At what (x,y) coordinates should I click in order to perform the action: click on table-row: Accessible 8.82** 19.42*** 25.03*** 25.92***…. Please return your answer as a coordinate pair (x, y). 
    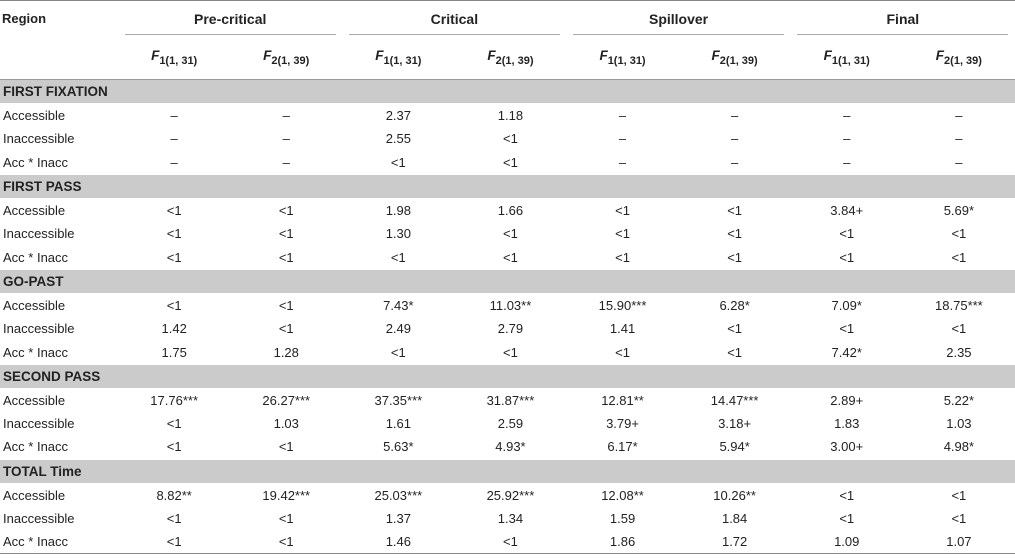
    Looking at the image, I should click on (507, 495).